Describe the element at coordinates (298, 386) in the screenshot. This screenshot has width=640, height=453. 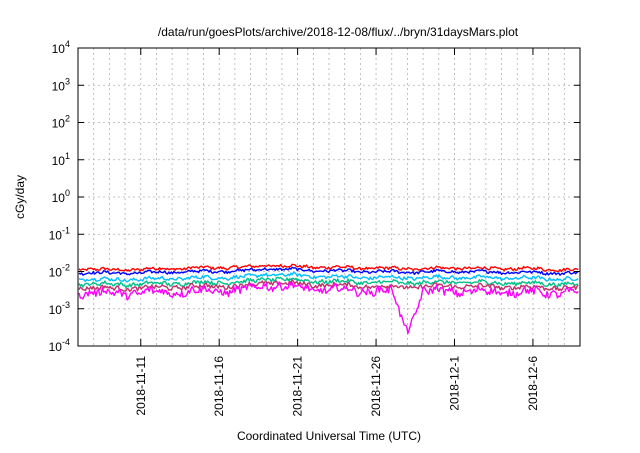
I see `x-tick-label: 2018-11-21` at that location.